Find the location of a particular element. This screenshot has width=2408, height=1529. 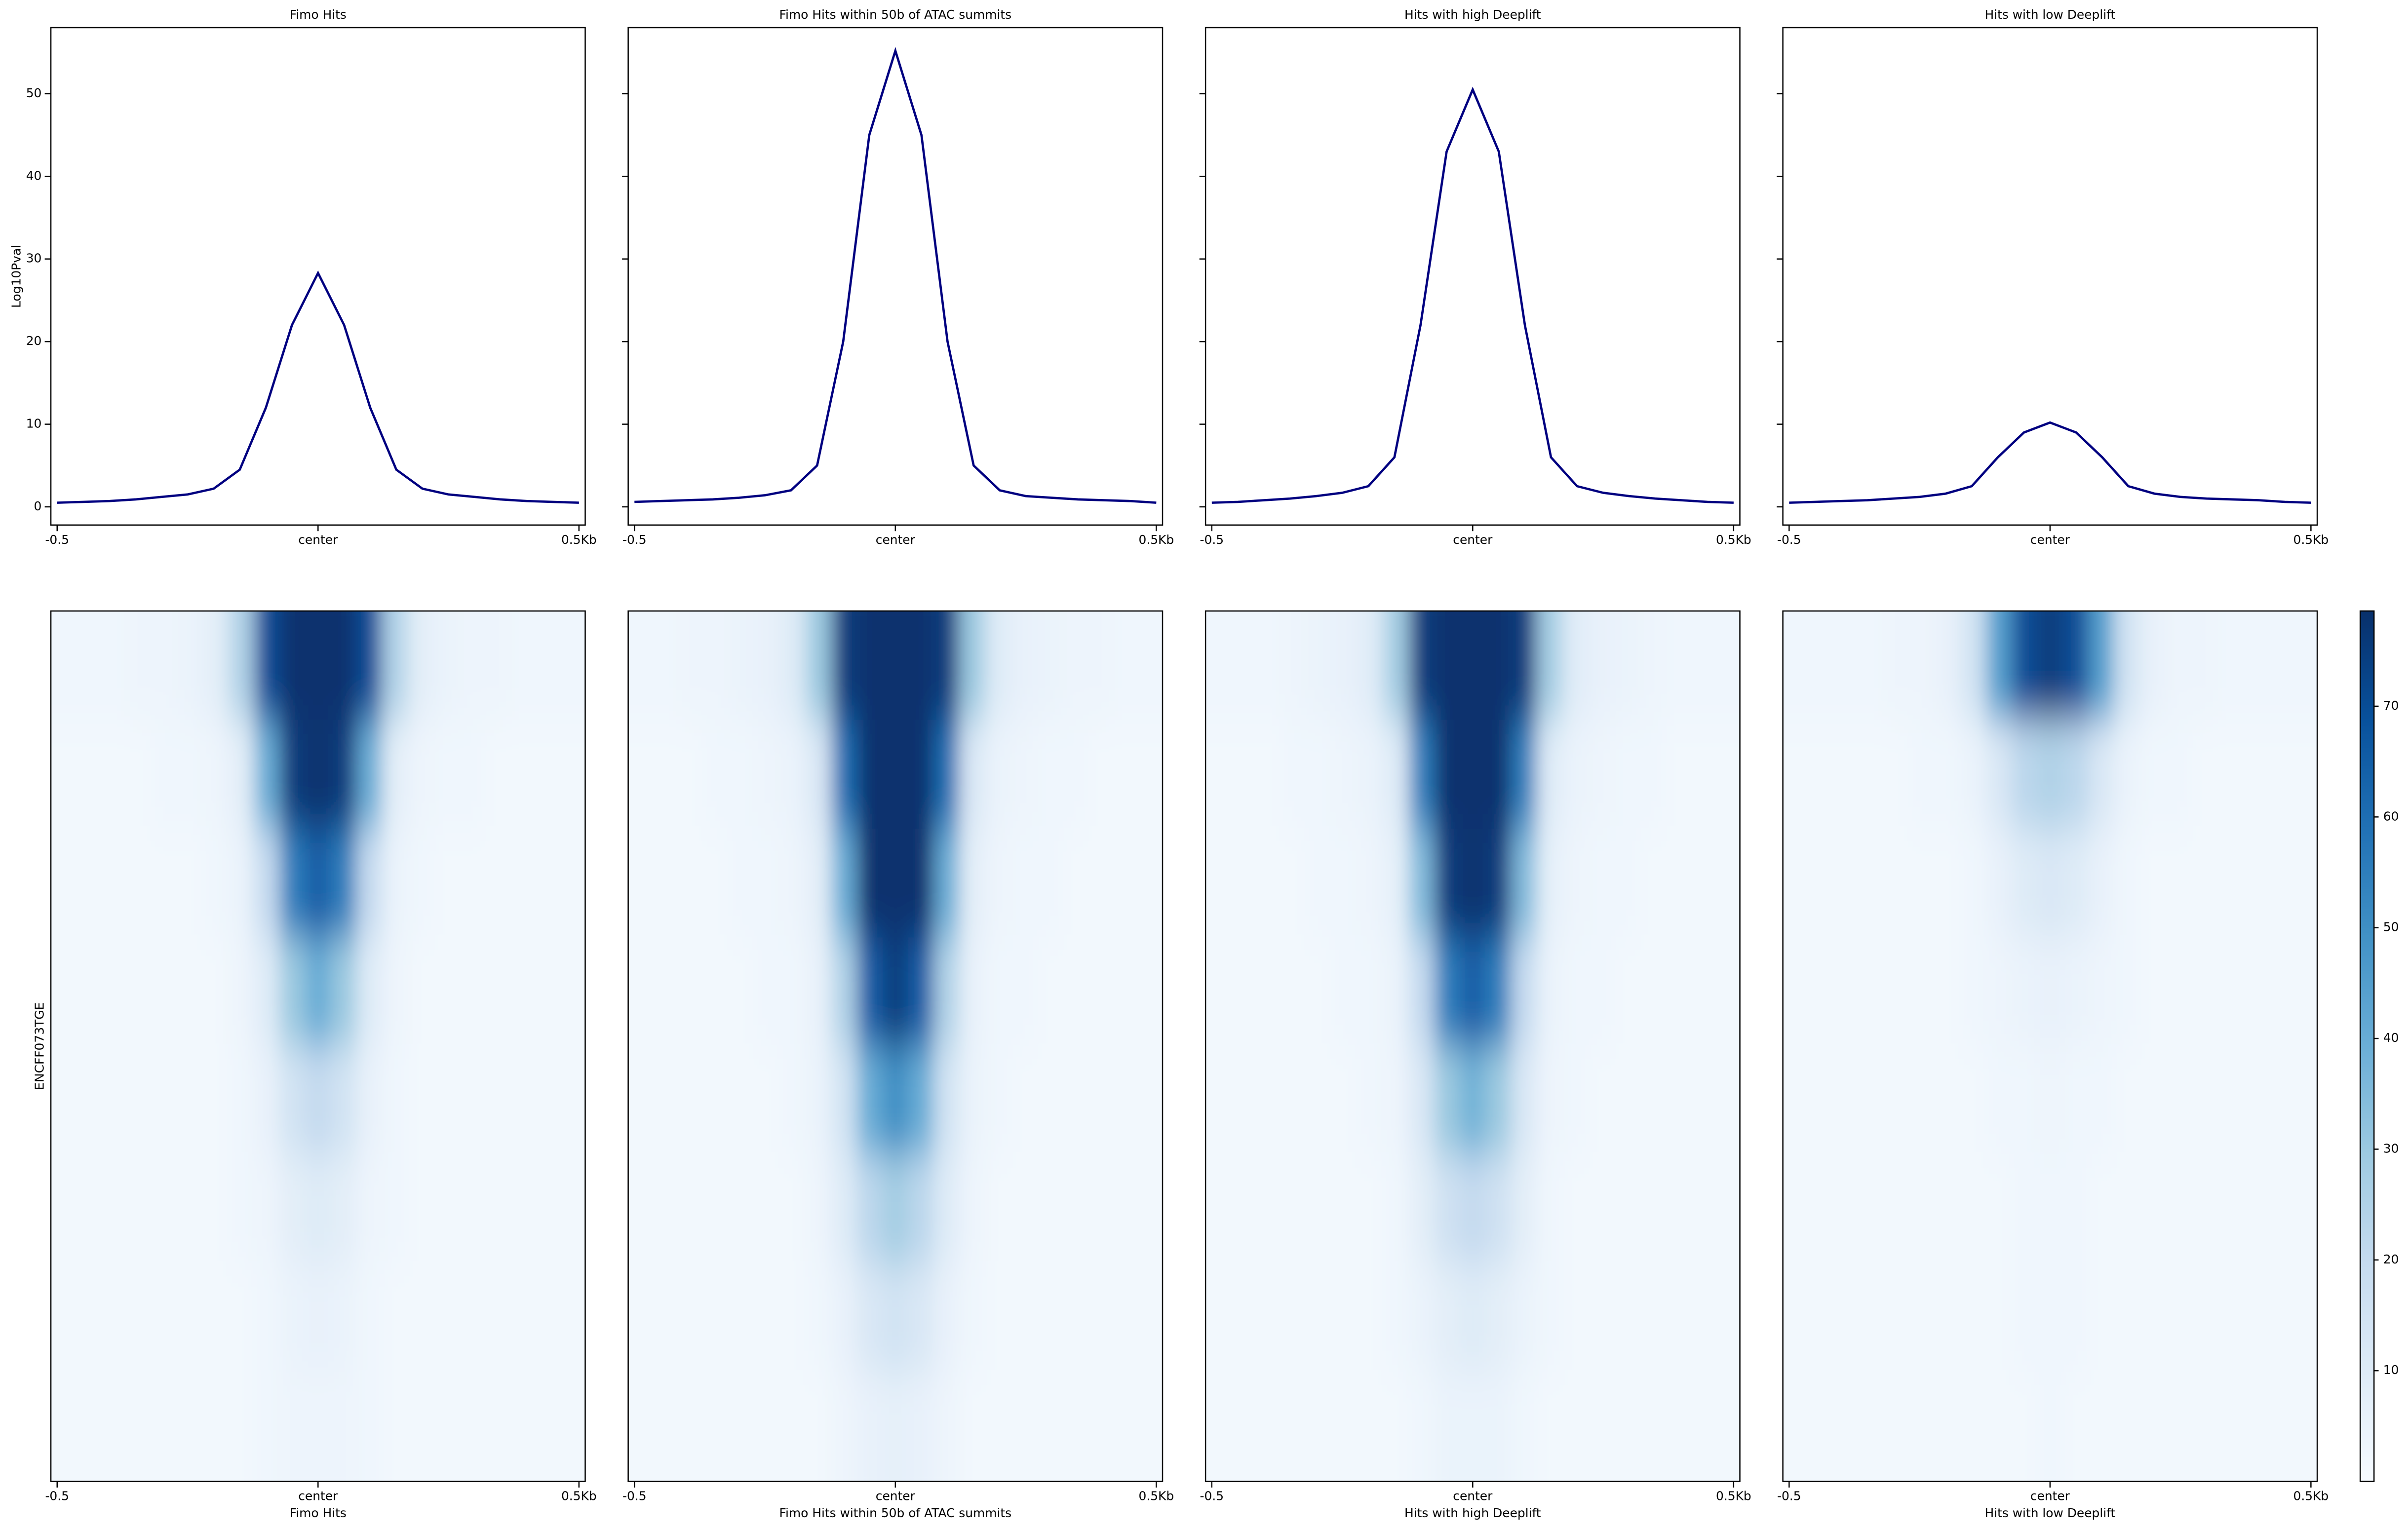

heatmap-clip is located at coordinates (1472, 1046).